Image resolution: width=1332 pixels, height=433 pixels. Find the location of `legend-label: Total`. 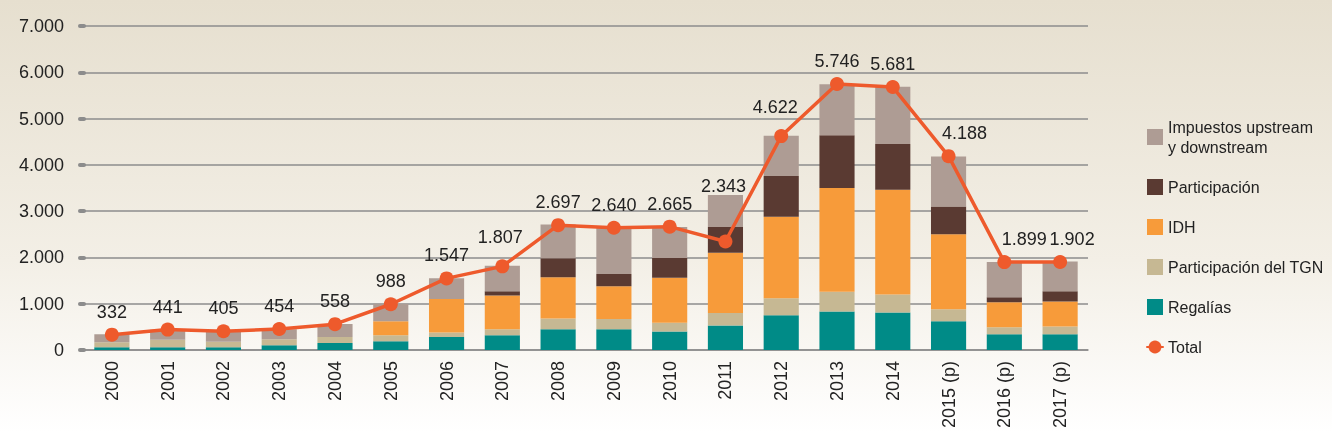

legend-label: Total is located at coordinates (1185, 347).